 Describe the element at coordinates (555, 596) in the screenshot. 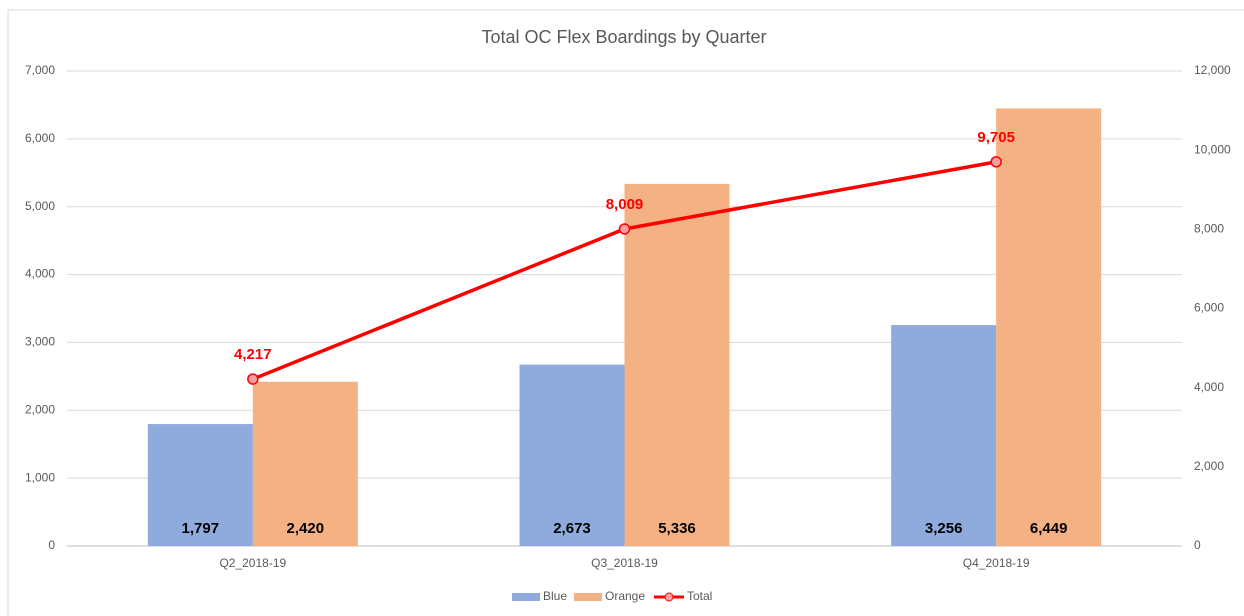

I see `legend-label: Blue` at that location.